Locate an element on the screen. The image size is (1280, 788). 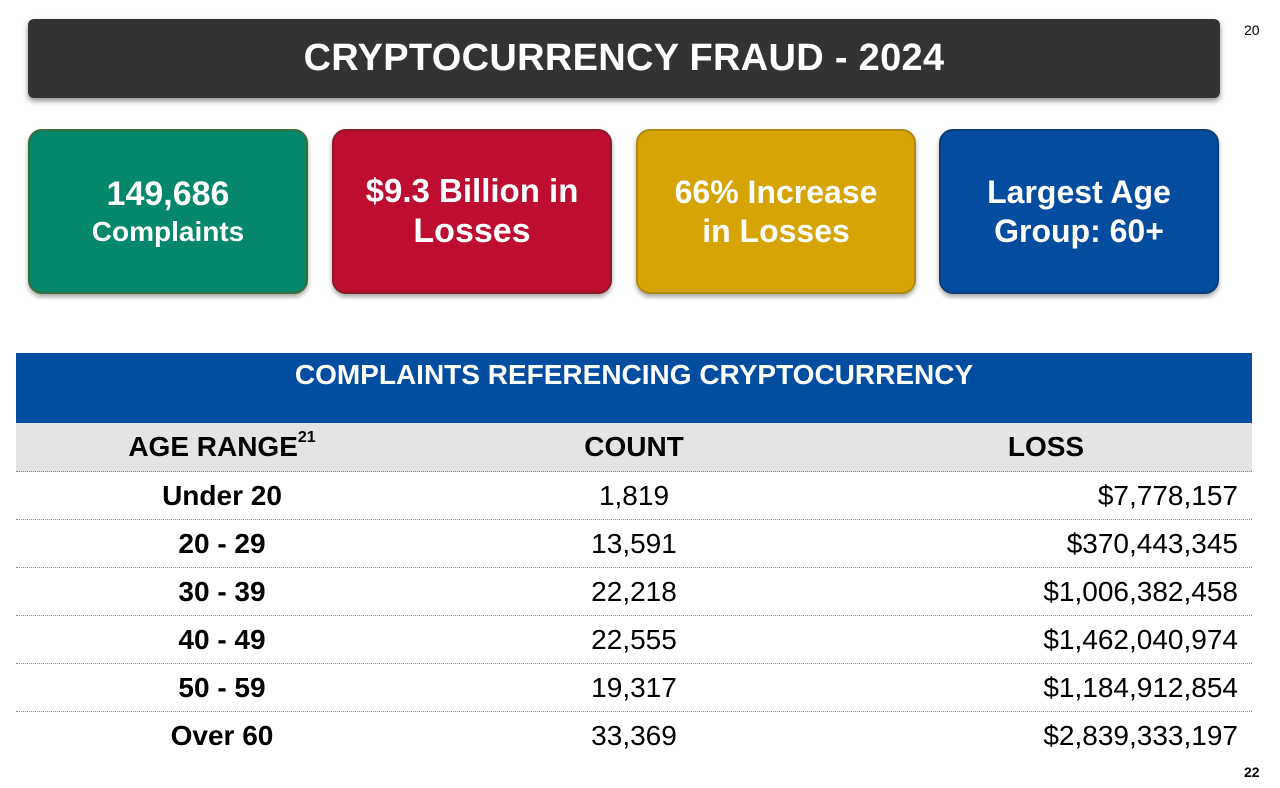
cell-count: 33,369 is located at coordinates (634, 735).